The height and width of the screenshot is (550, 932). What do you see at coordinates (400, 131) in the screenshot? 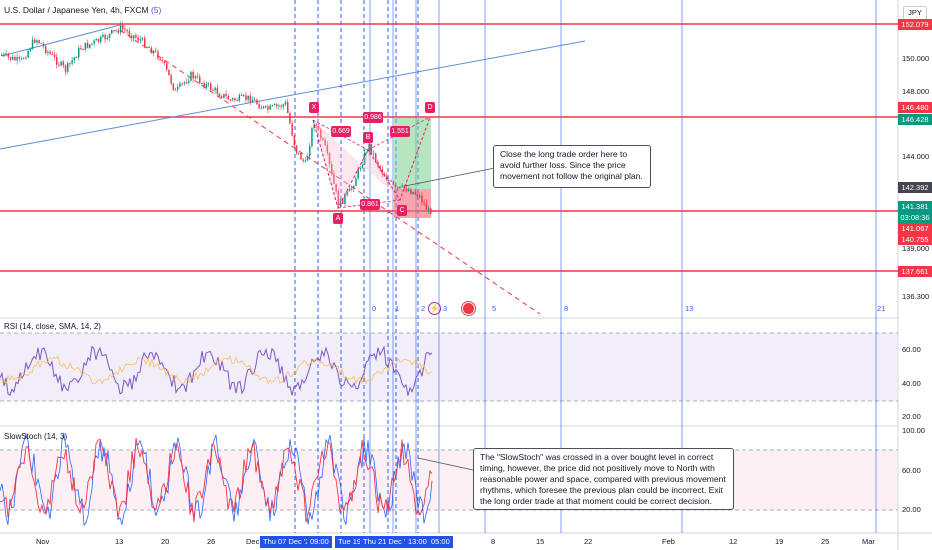
I see `pattern-ratio: 1.551` at bounding box center [400, 131].